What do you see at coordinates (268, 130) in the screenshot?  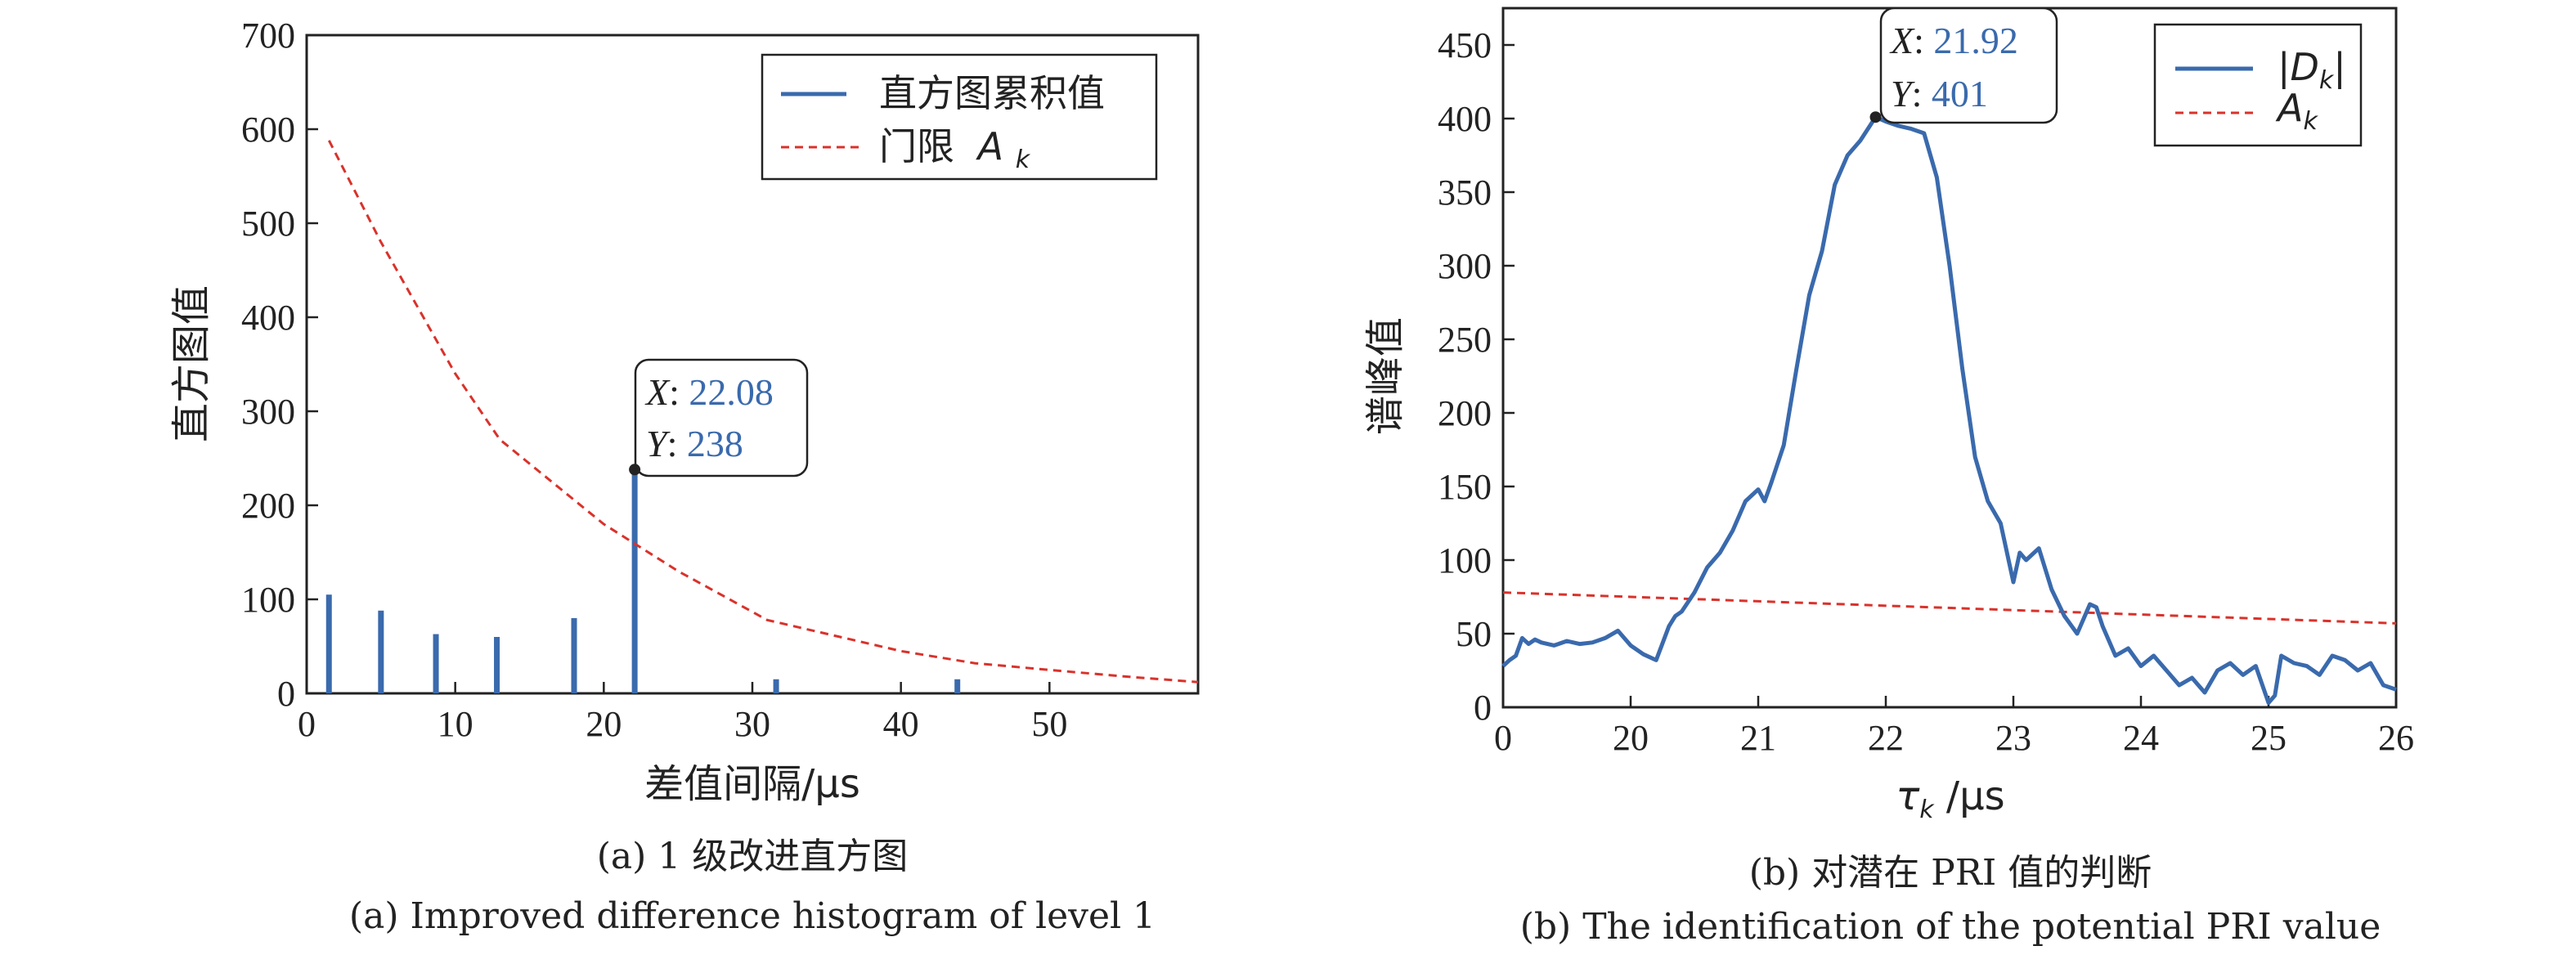 I see `chart-a-y-tick-label: 600` at bounding box center [268, 130].